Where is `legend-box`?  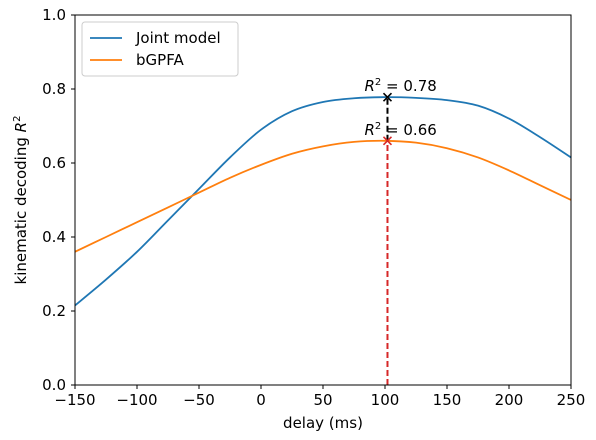
legend-box is located at coordinates (160, 49).